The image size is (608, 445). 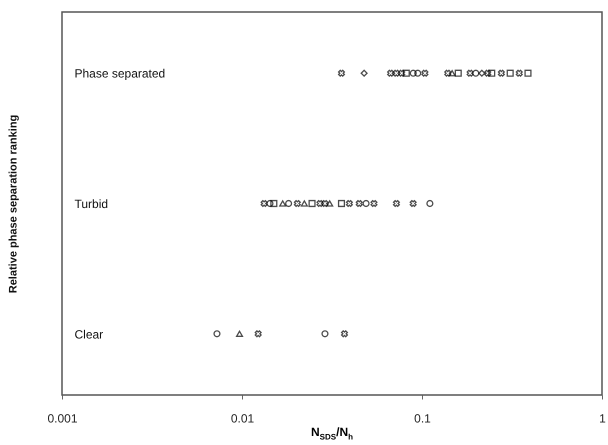 I want to click on y-tick-label: Phase separated, so click(x=120, y=73).